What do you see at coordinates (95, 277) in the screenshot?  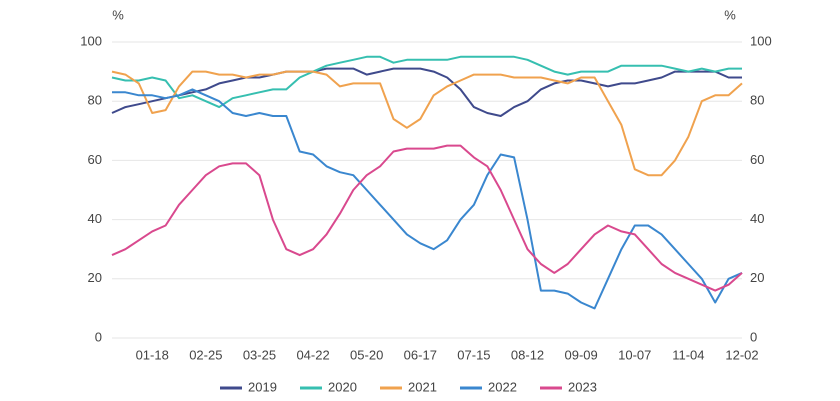 I see `y-tick-label: 20` at bounding box center [95, 277].